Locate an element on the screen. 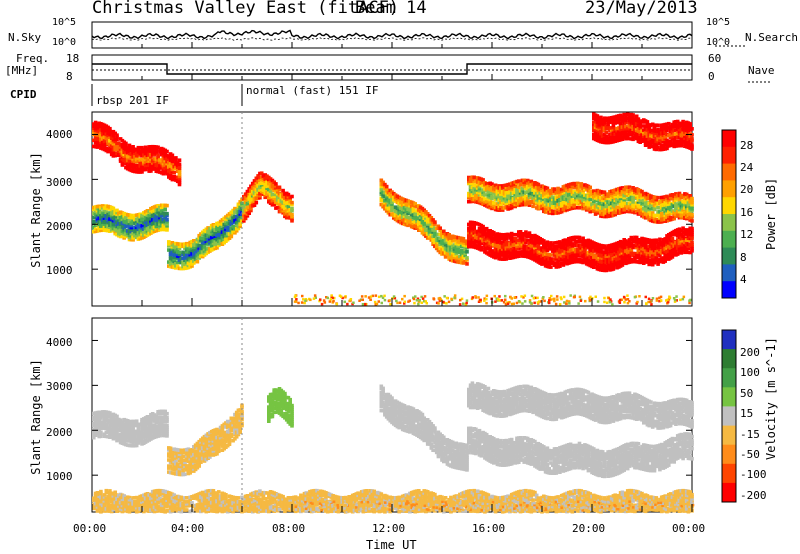 The image size is (800, 554). power-cb-tick-12: 12 is located at coordinates (747, 234).